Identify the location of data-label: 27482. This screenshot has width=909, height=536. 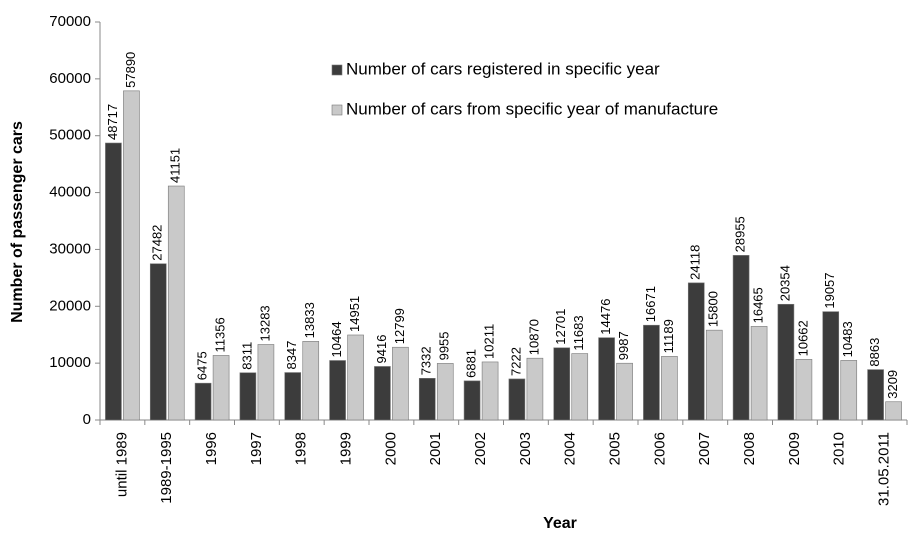
(157, 243).